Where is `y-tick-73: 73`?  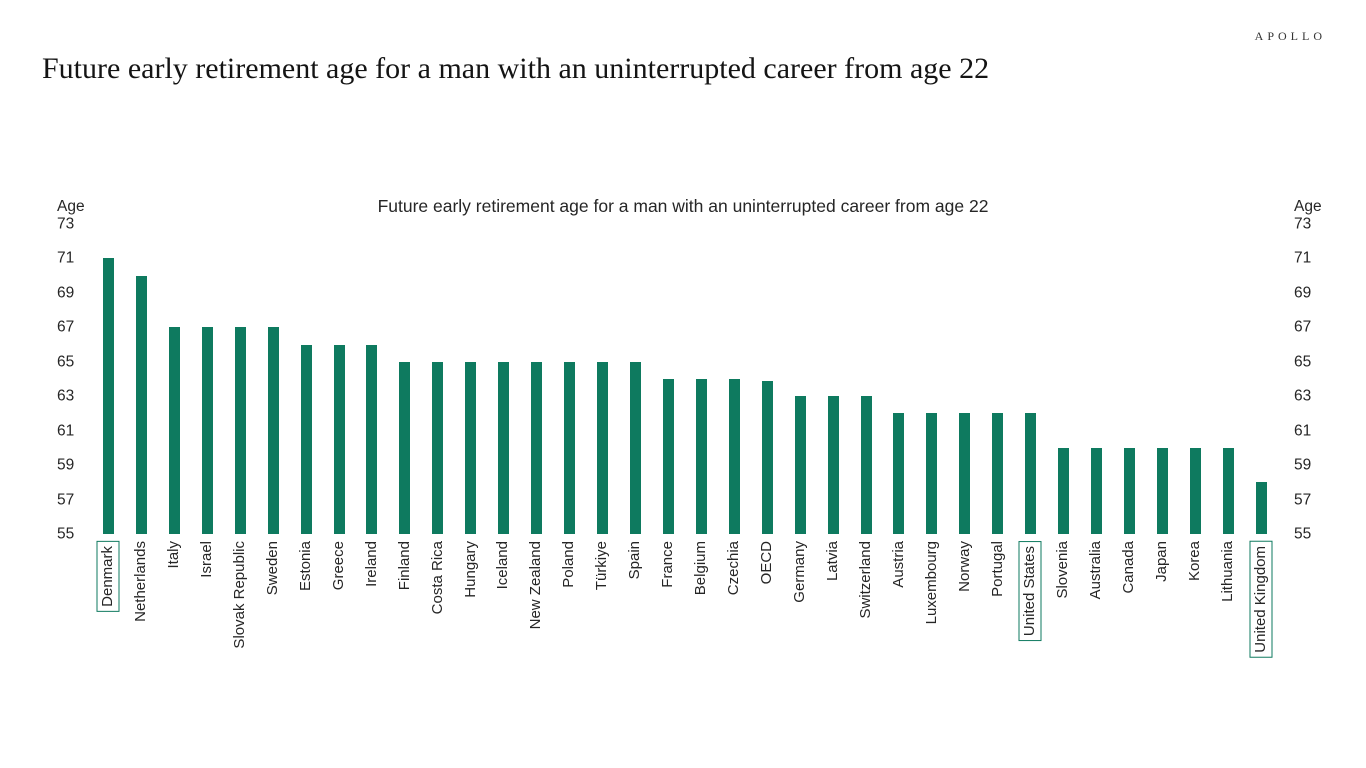 y-tick-73: 73 is located at coordinates (66, 224).